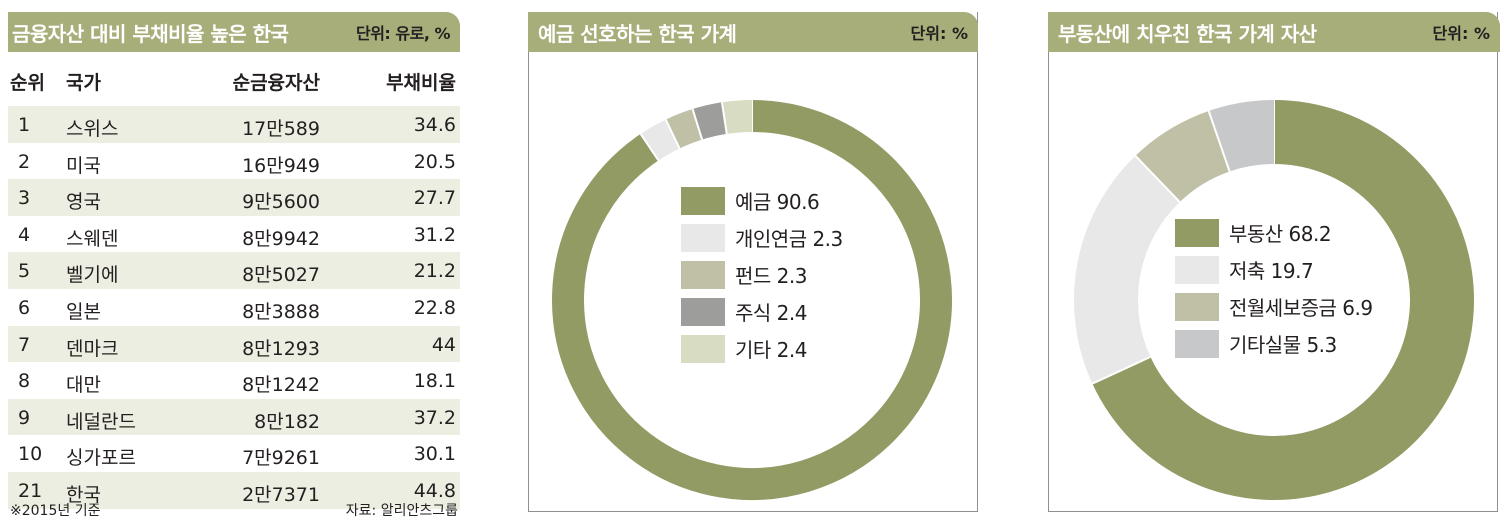 The width and height of the screenshot is (1504, 520). What do you see at coordinates (24, 198) in the screenshot?
I see `rank-cell: 3` at bounding box center [24, 198].